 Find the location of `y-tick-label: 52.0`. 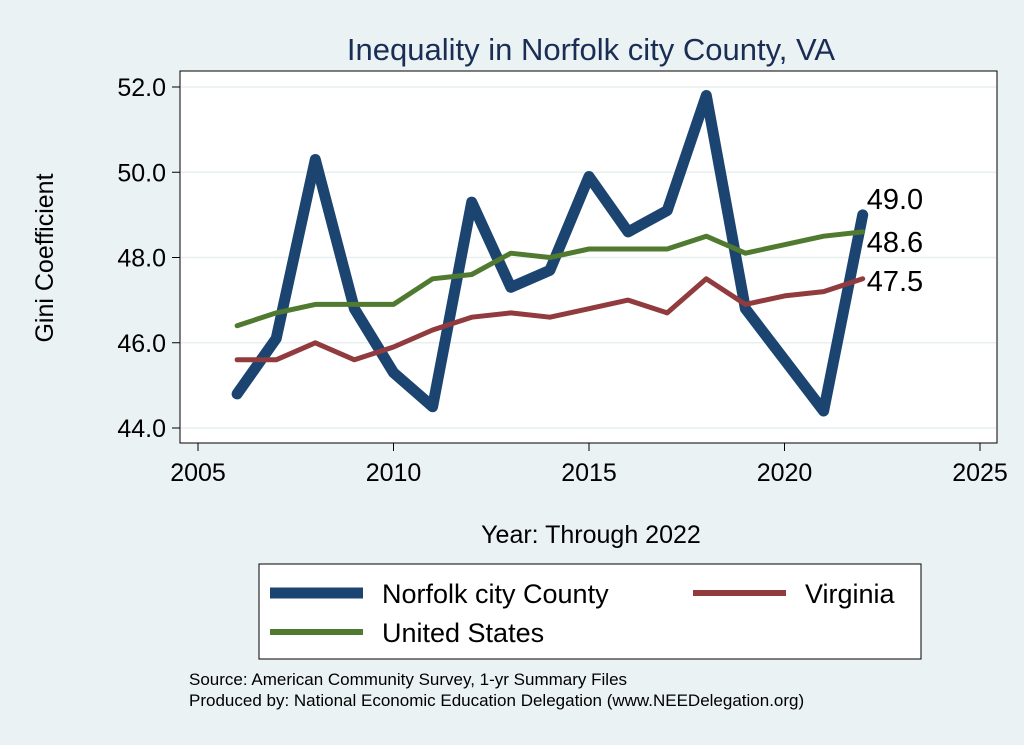

y-tick-label: 52.0 is located at coordinates (141, 88).